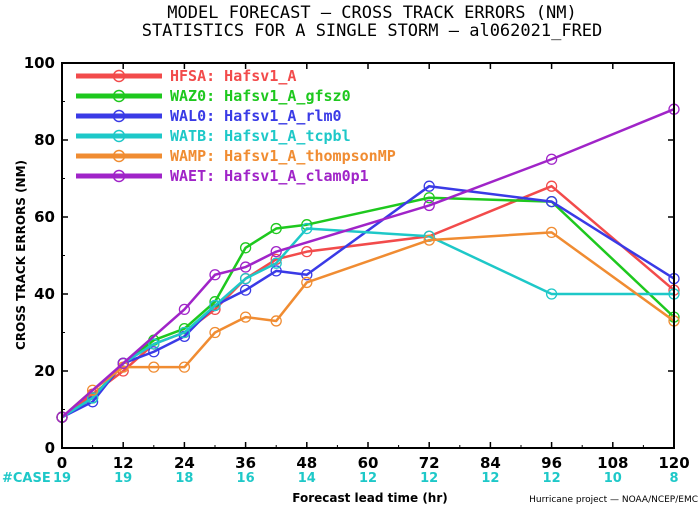  I want to click on legend-label: WATB: Hafsv1_A_tcpbl, so click(260, 136).